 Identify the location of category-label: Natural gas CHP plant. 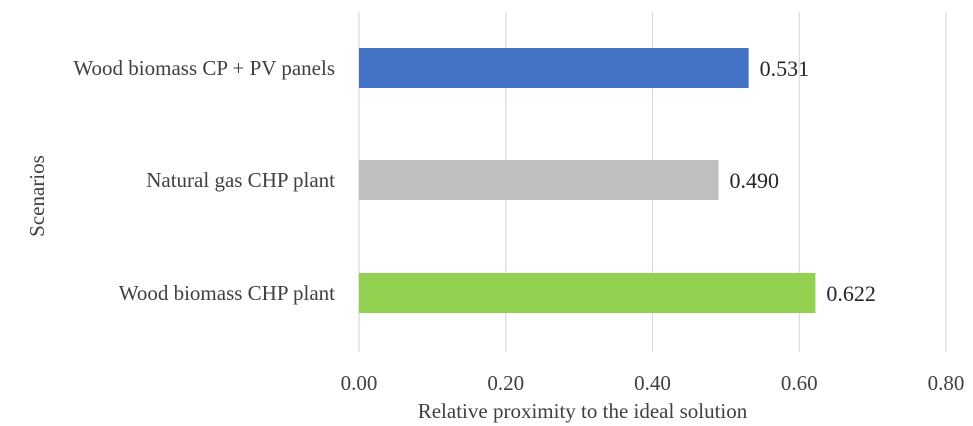
(240, 180).